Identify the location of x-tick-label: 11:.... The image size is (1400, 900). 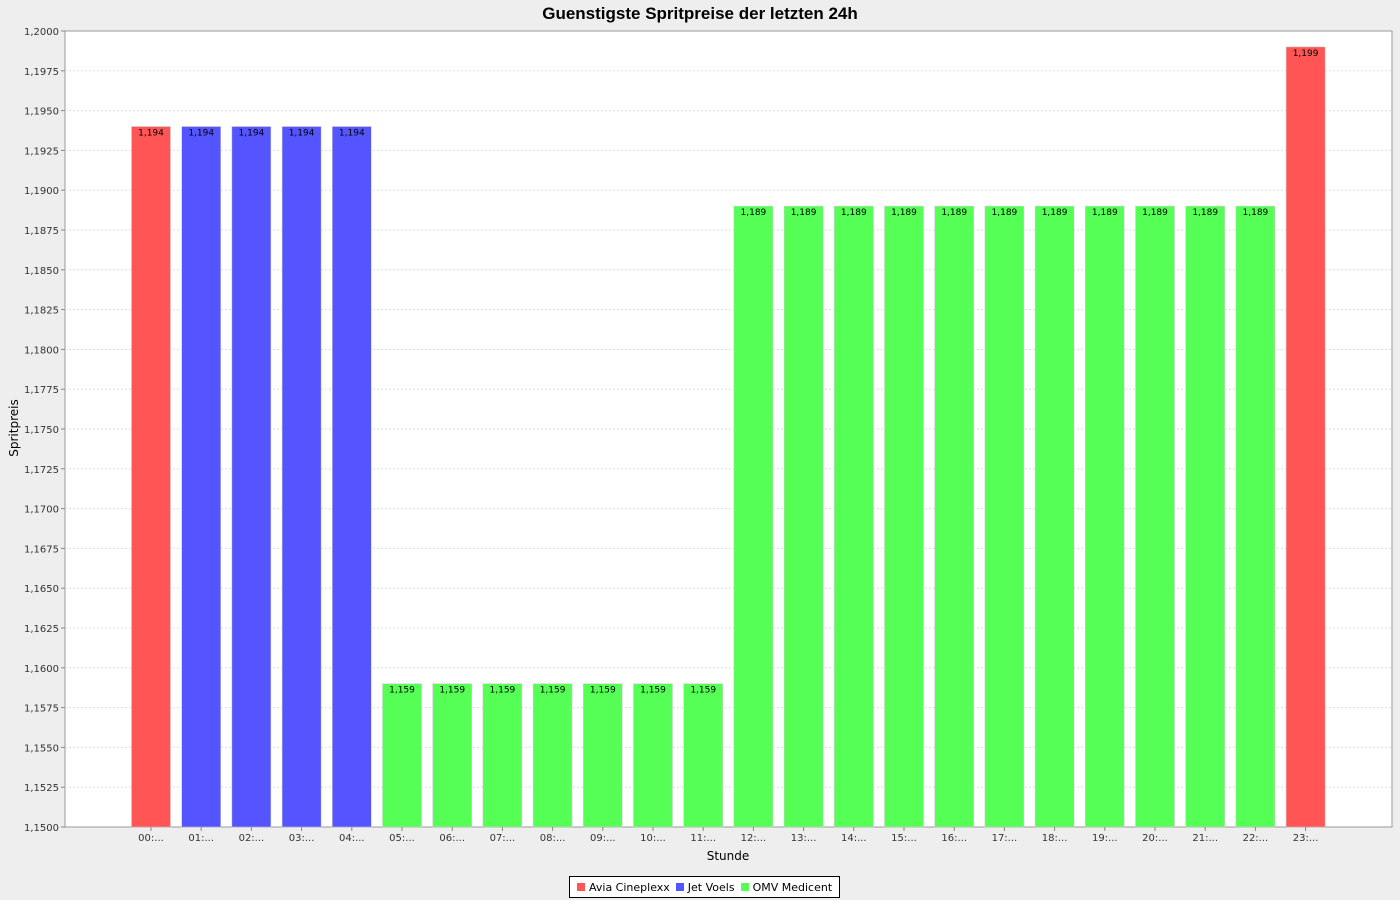
(703, 838).